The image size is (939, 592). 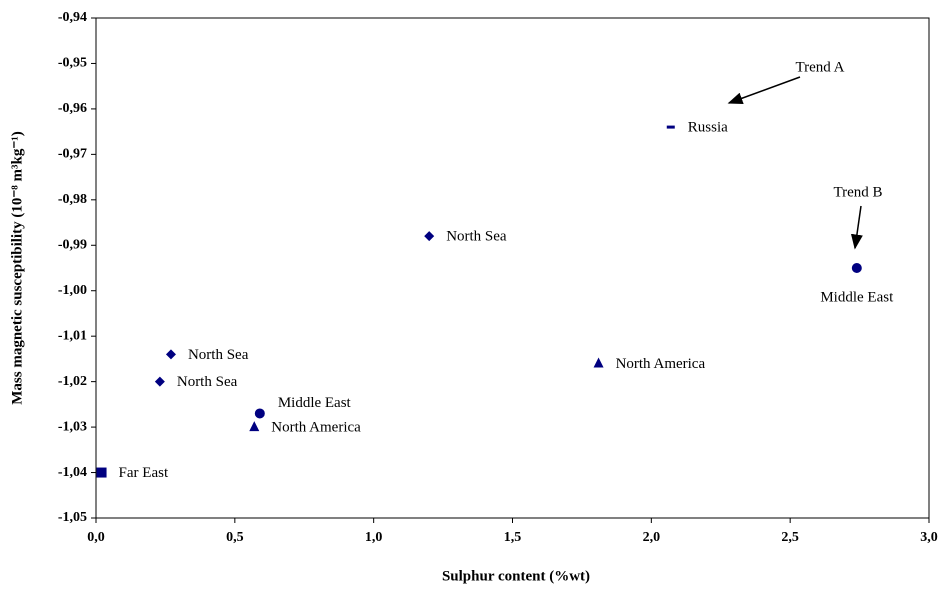 I want to click on annotation: Trend B, so click(x=857, y=192).